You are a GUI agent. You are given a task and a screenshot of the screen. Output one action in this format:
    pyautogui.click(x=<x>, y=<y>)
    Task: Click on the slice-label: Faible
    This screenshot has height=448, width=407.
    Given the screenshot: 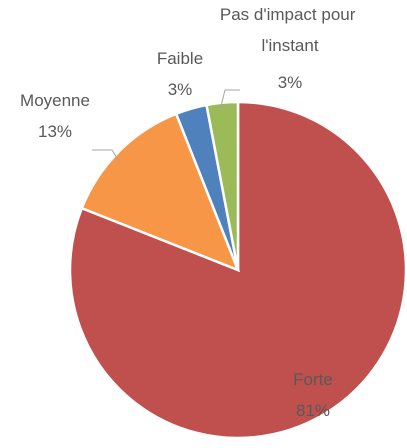 What is the action you would take?
    pyautogui.click(x=180, y=58)
    